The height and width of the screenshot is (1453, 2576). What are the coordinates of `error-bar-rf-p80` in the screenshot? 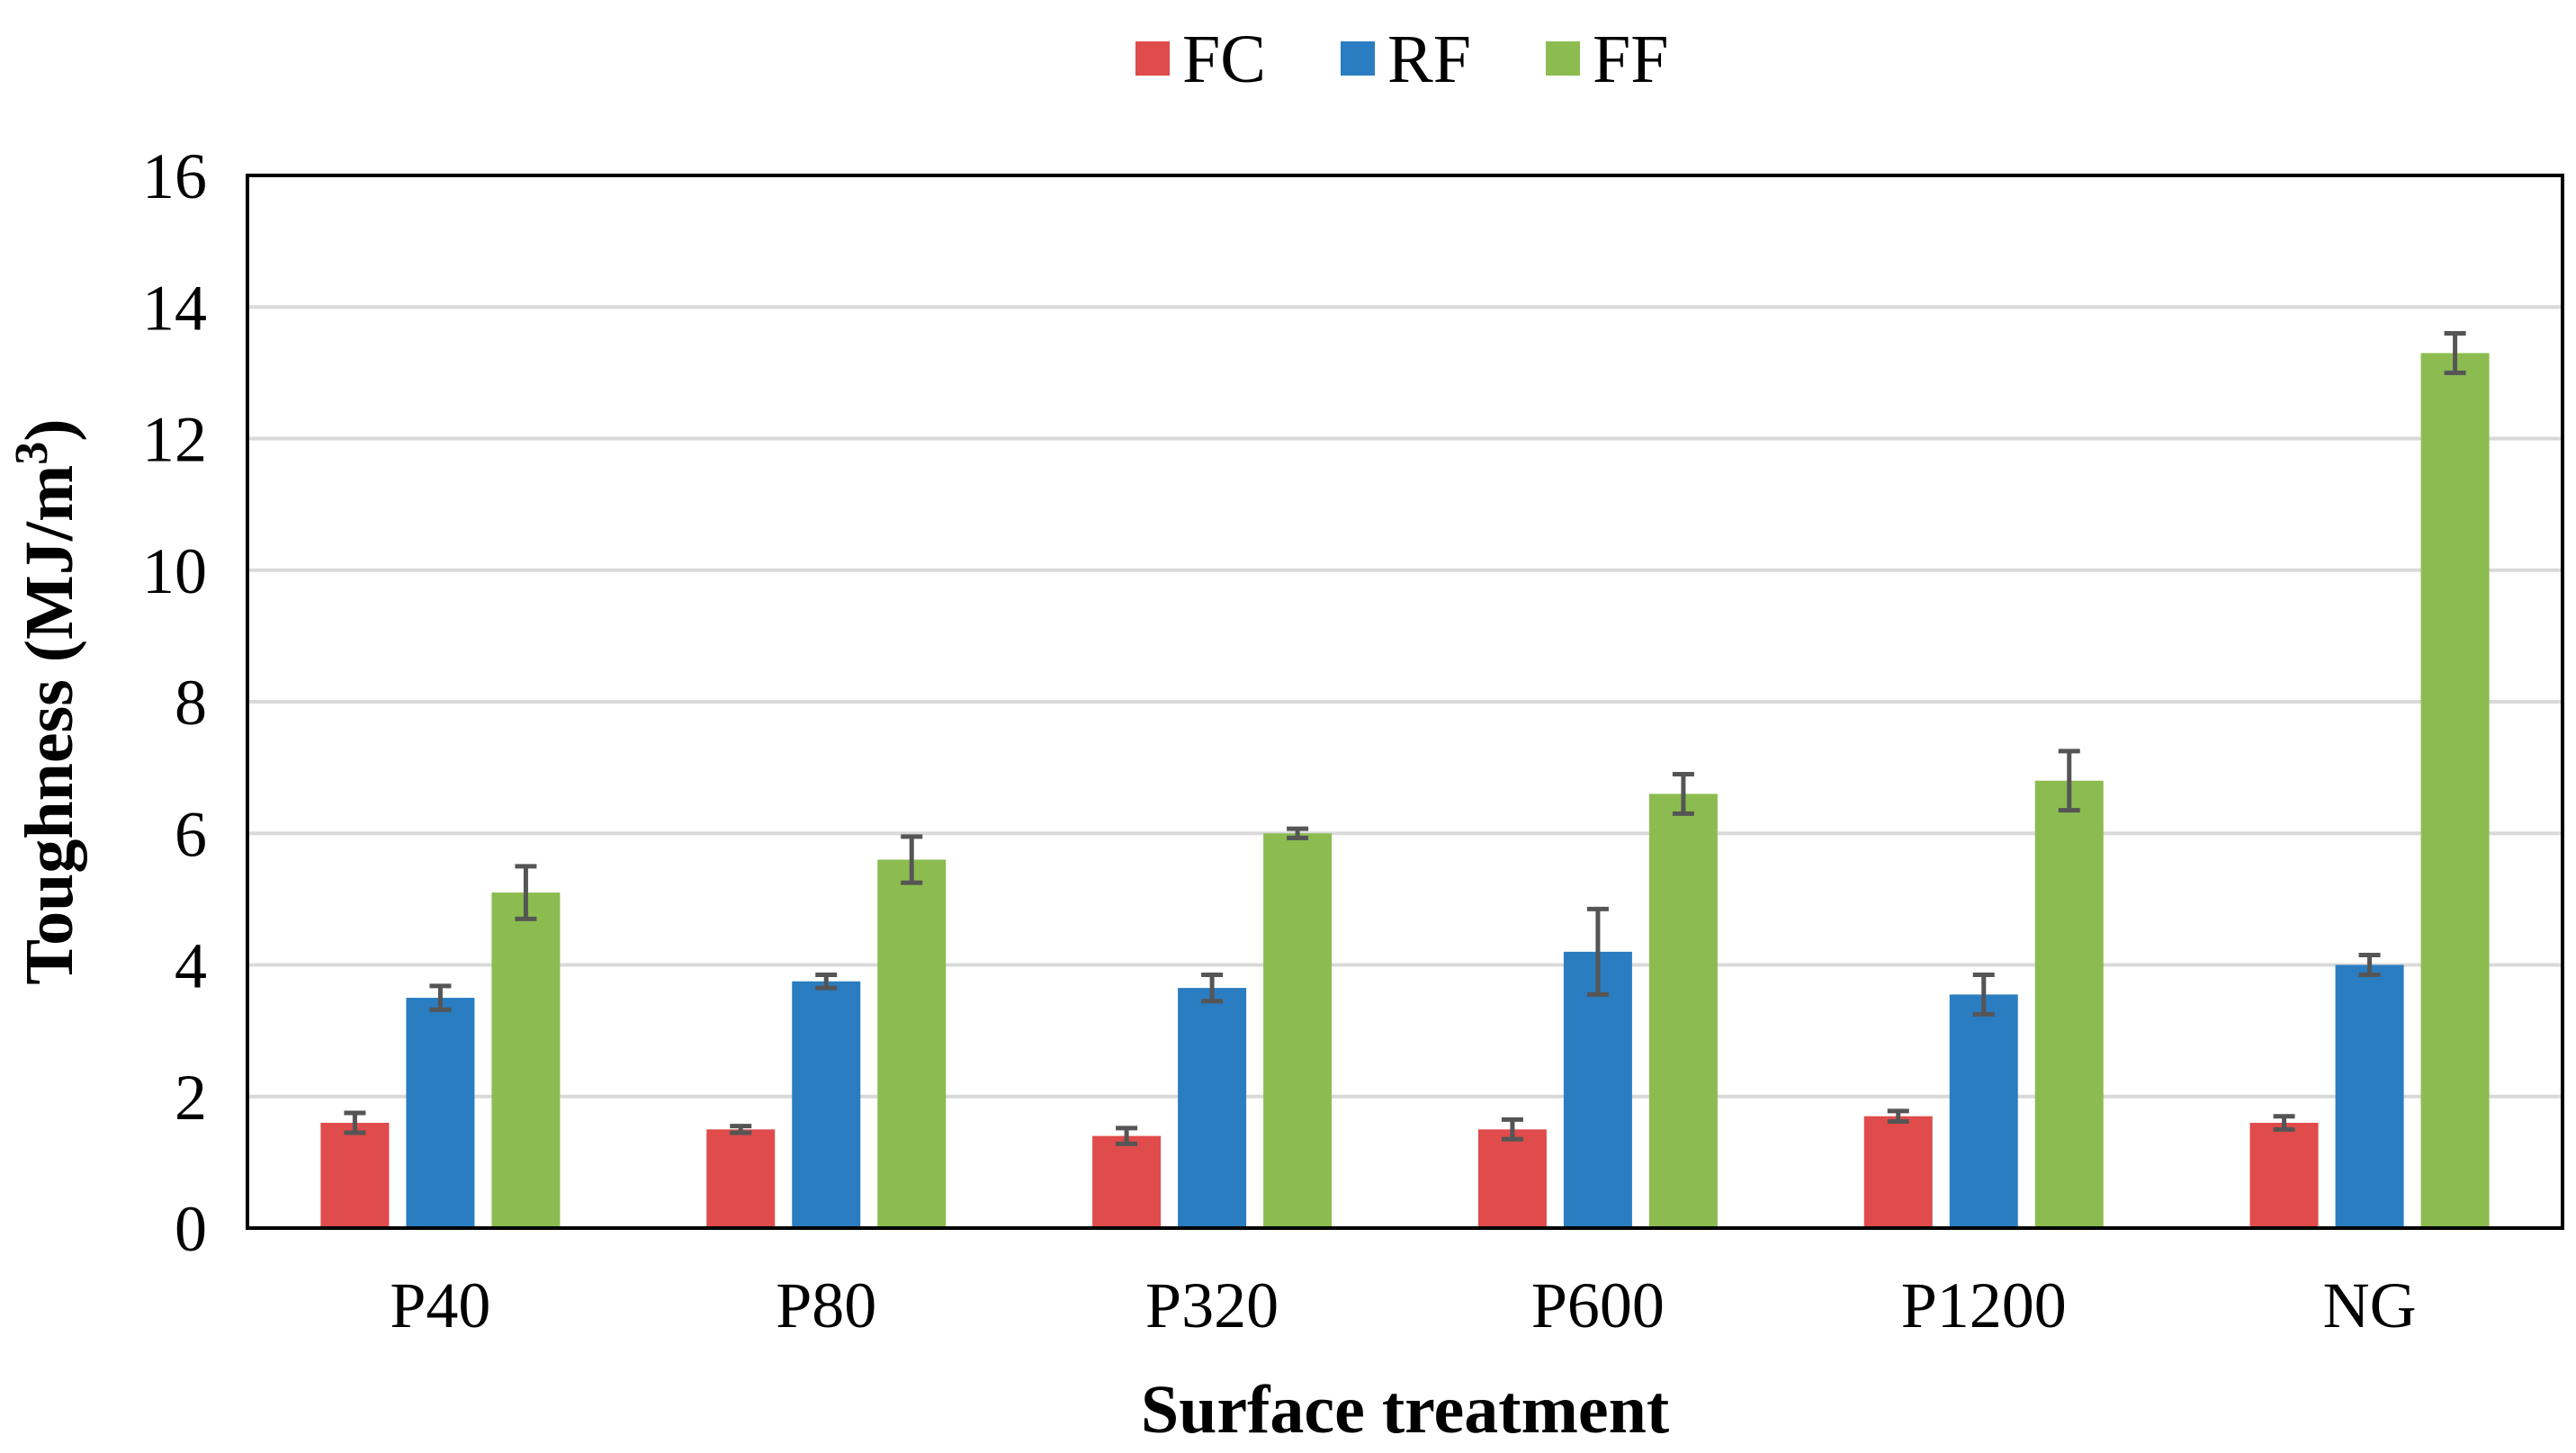 It's located at (827, 981).